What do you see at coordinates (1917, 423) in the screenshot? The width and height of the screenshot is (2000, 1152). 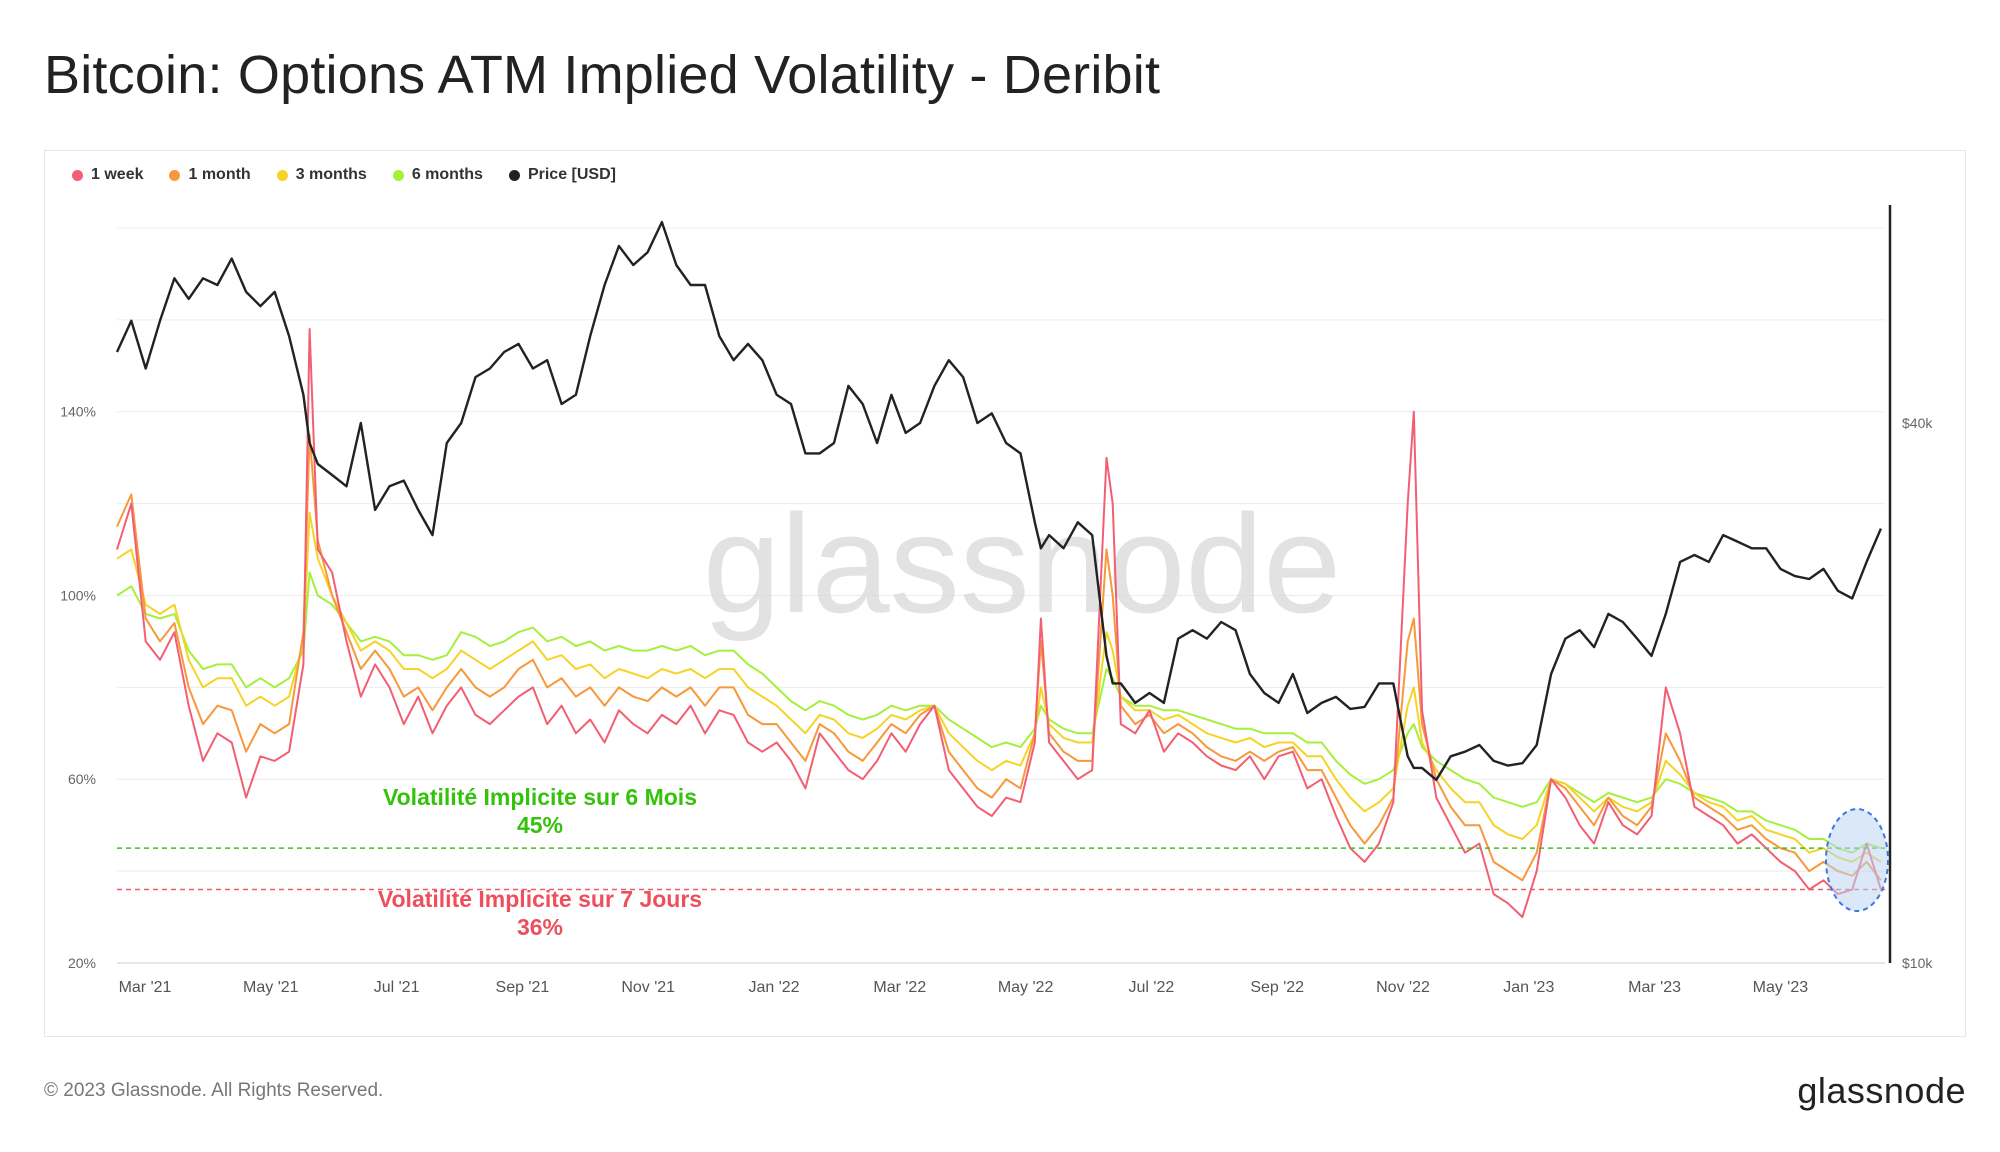 I see `y-right-tick-label: $40k` at bounding box center [1917, 423].